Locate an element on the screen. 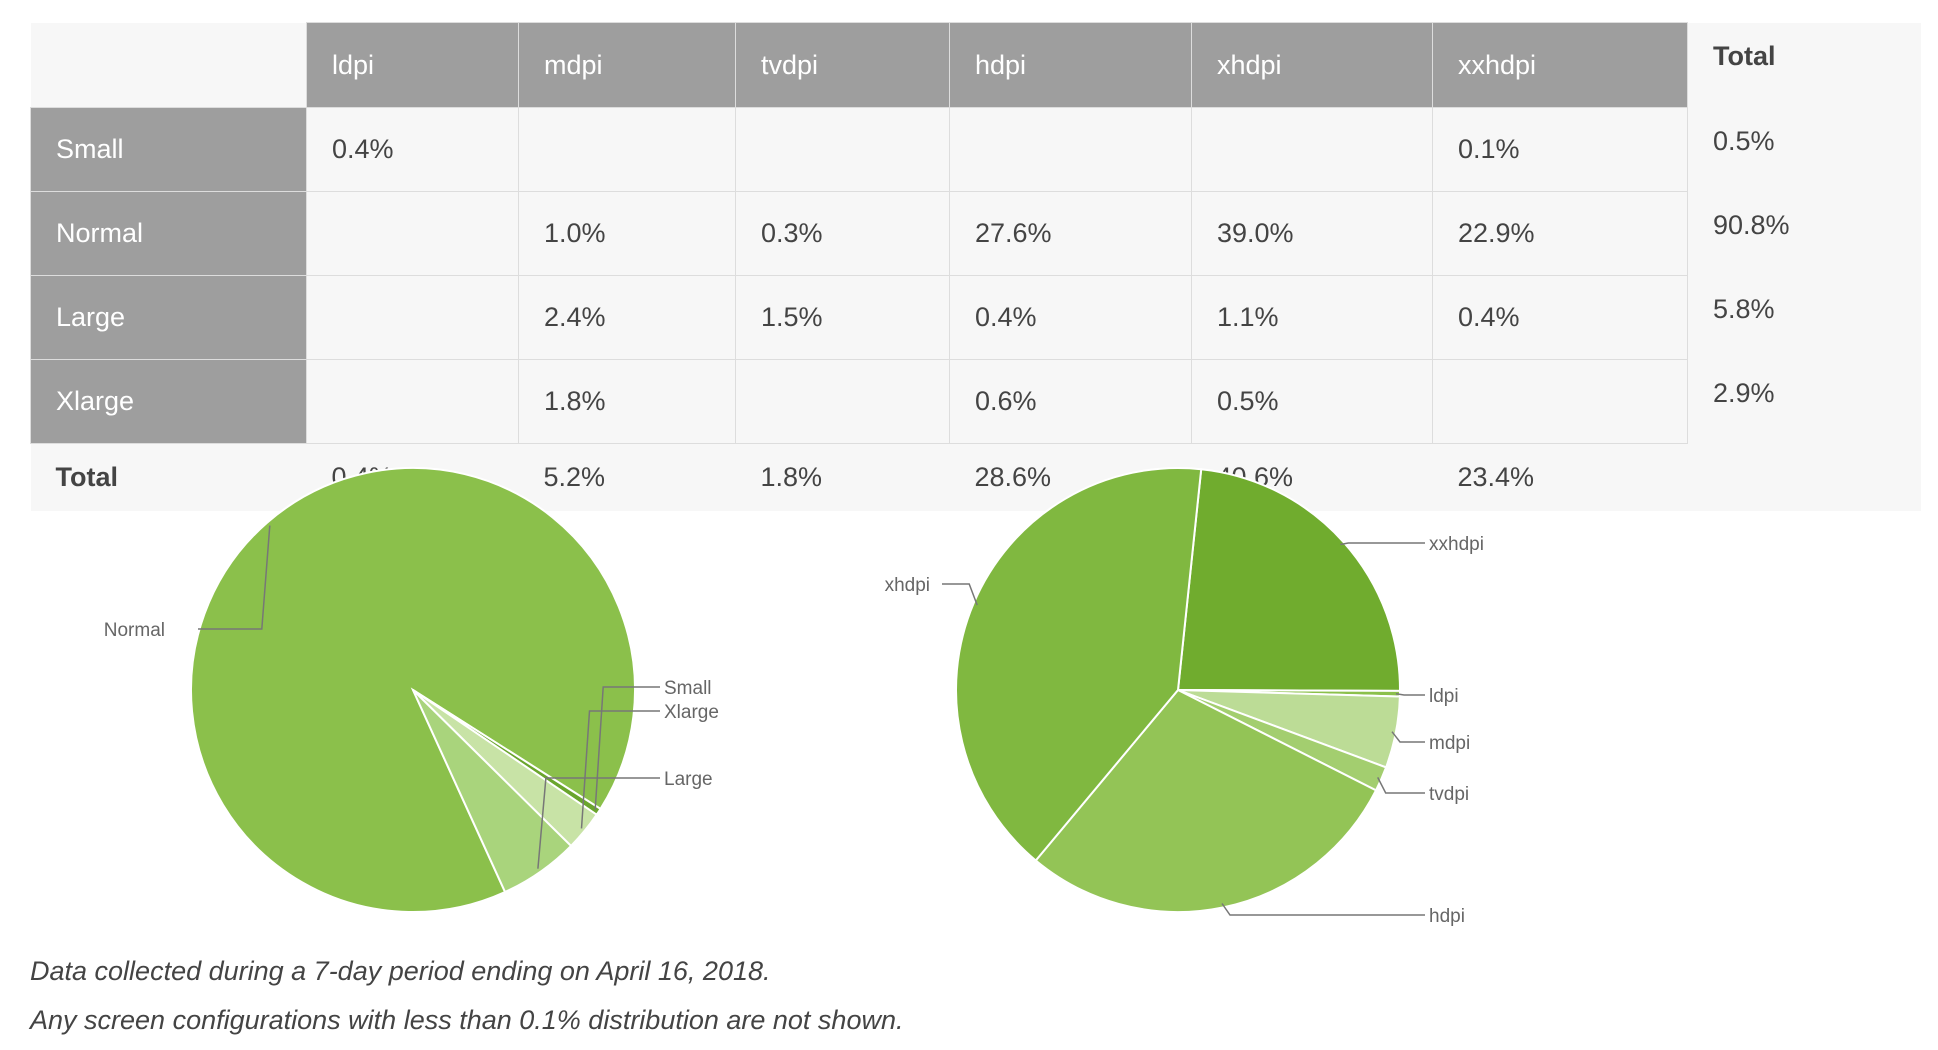 The height and width of the screenshot is (1050, 1938). pie-label-normal: Normal is located at coordinates (134, 630).